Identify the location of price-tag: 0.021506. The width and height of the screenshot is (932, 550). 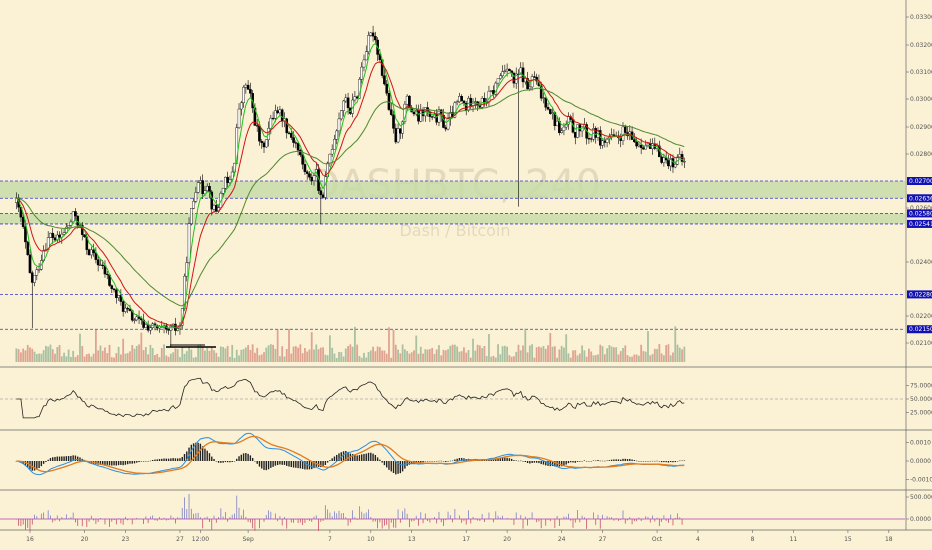
(919, 329).